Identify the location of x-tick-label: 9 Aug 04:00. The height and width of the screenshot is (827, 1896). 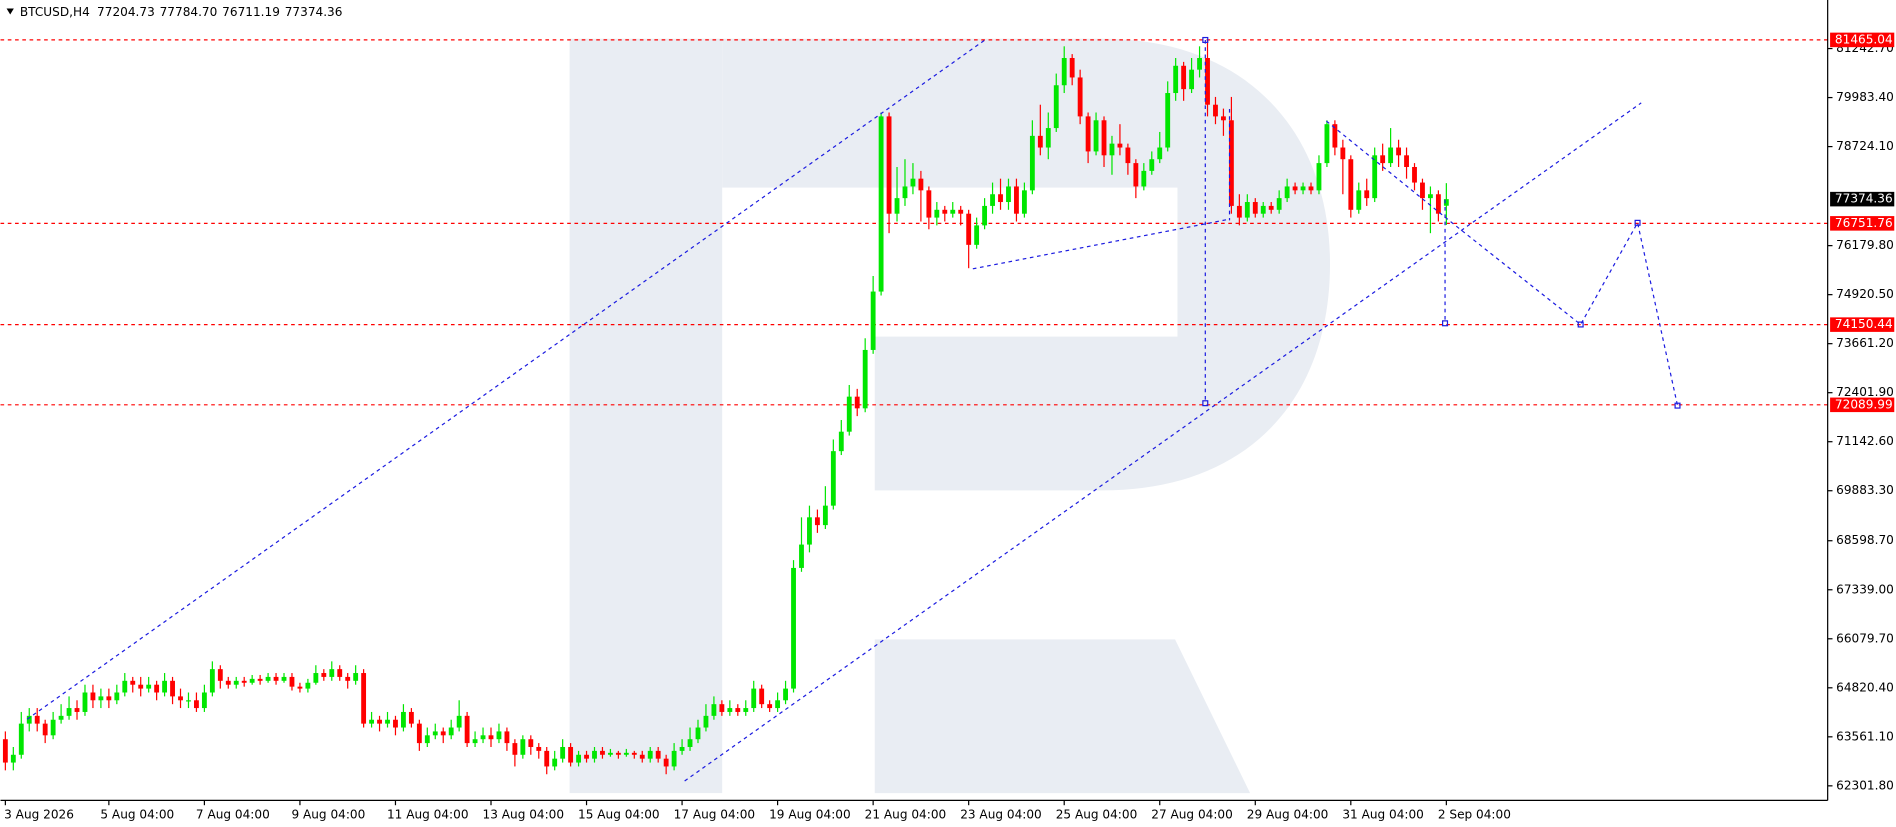
(328, 814).